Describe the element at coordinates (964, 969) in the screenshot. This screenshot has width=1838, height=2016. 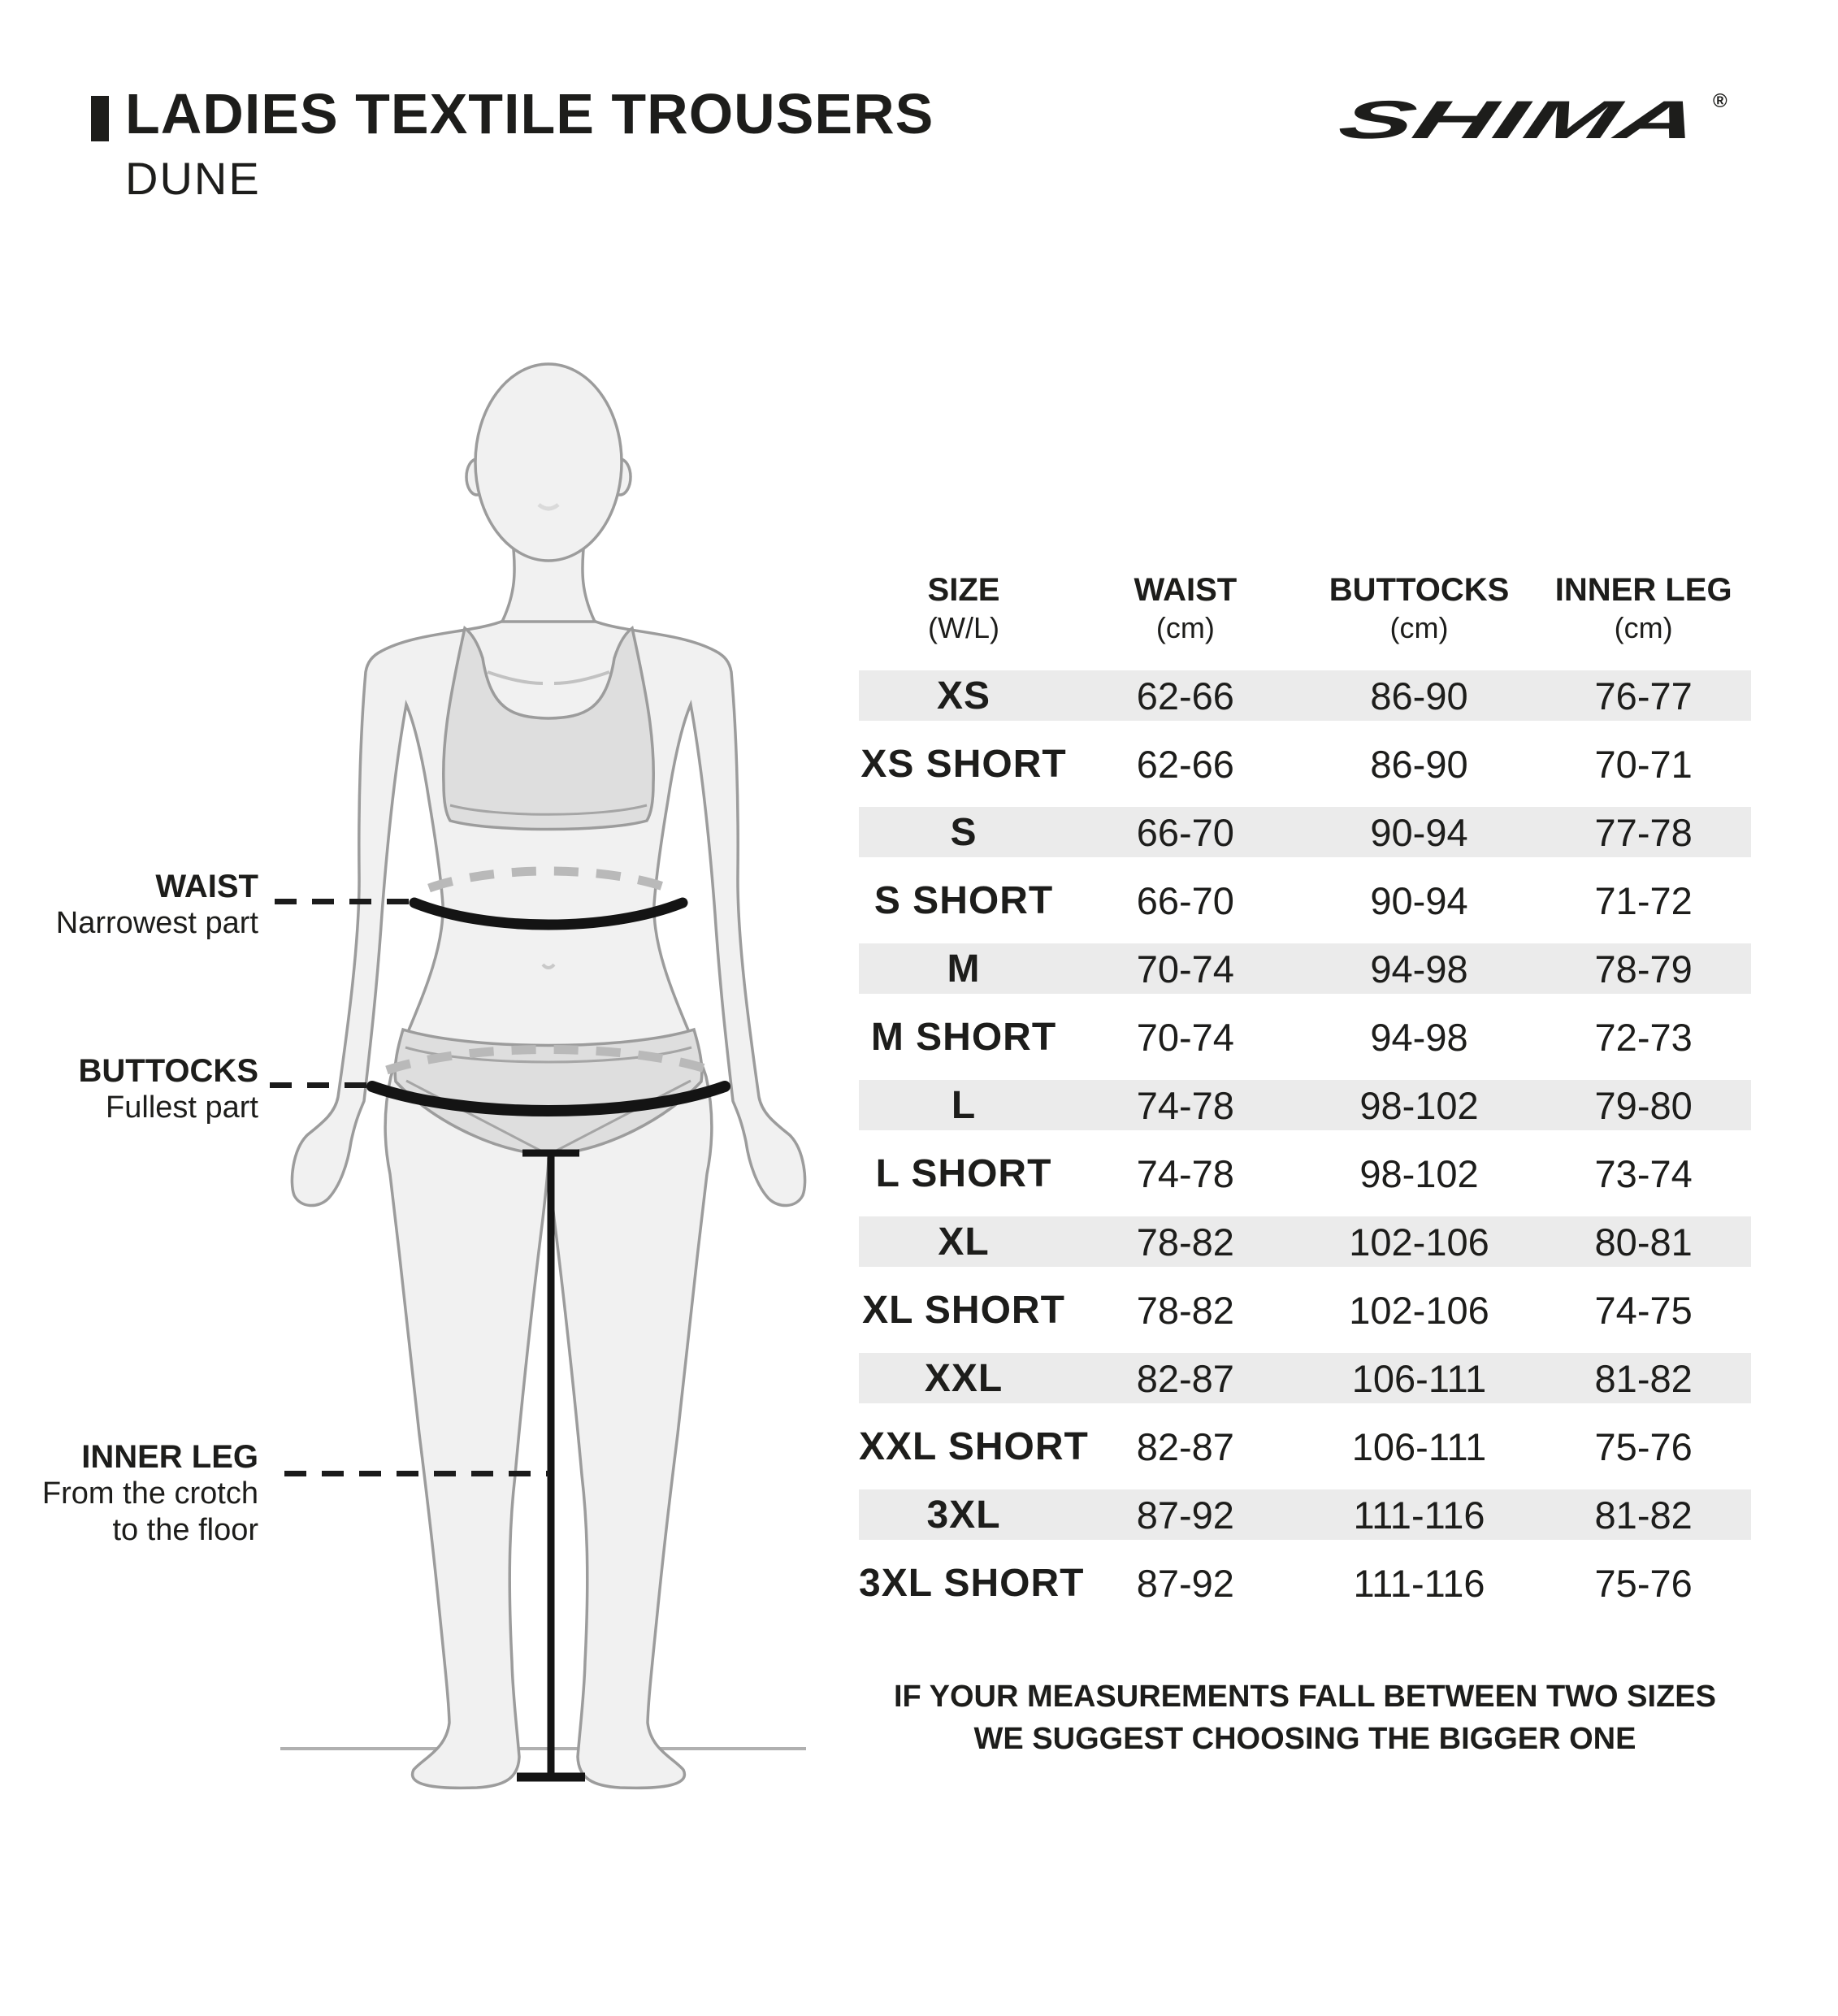
I see `size-cell: M` at that location.